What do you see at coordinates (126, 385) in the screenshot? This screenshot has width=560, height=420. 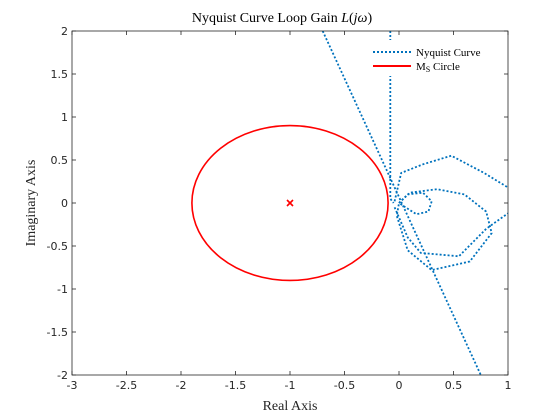 I see `x-tick-label: -2.5` at bounding box center [126, 385].